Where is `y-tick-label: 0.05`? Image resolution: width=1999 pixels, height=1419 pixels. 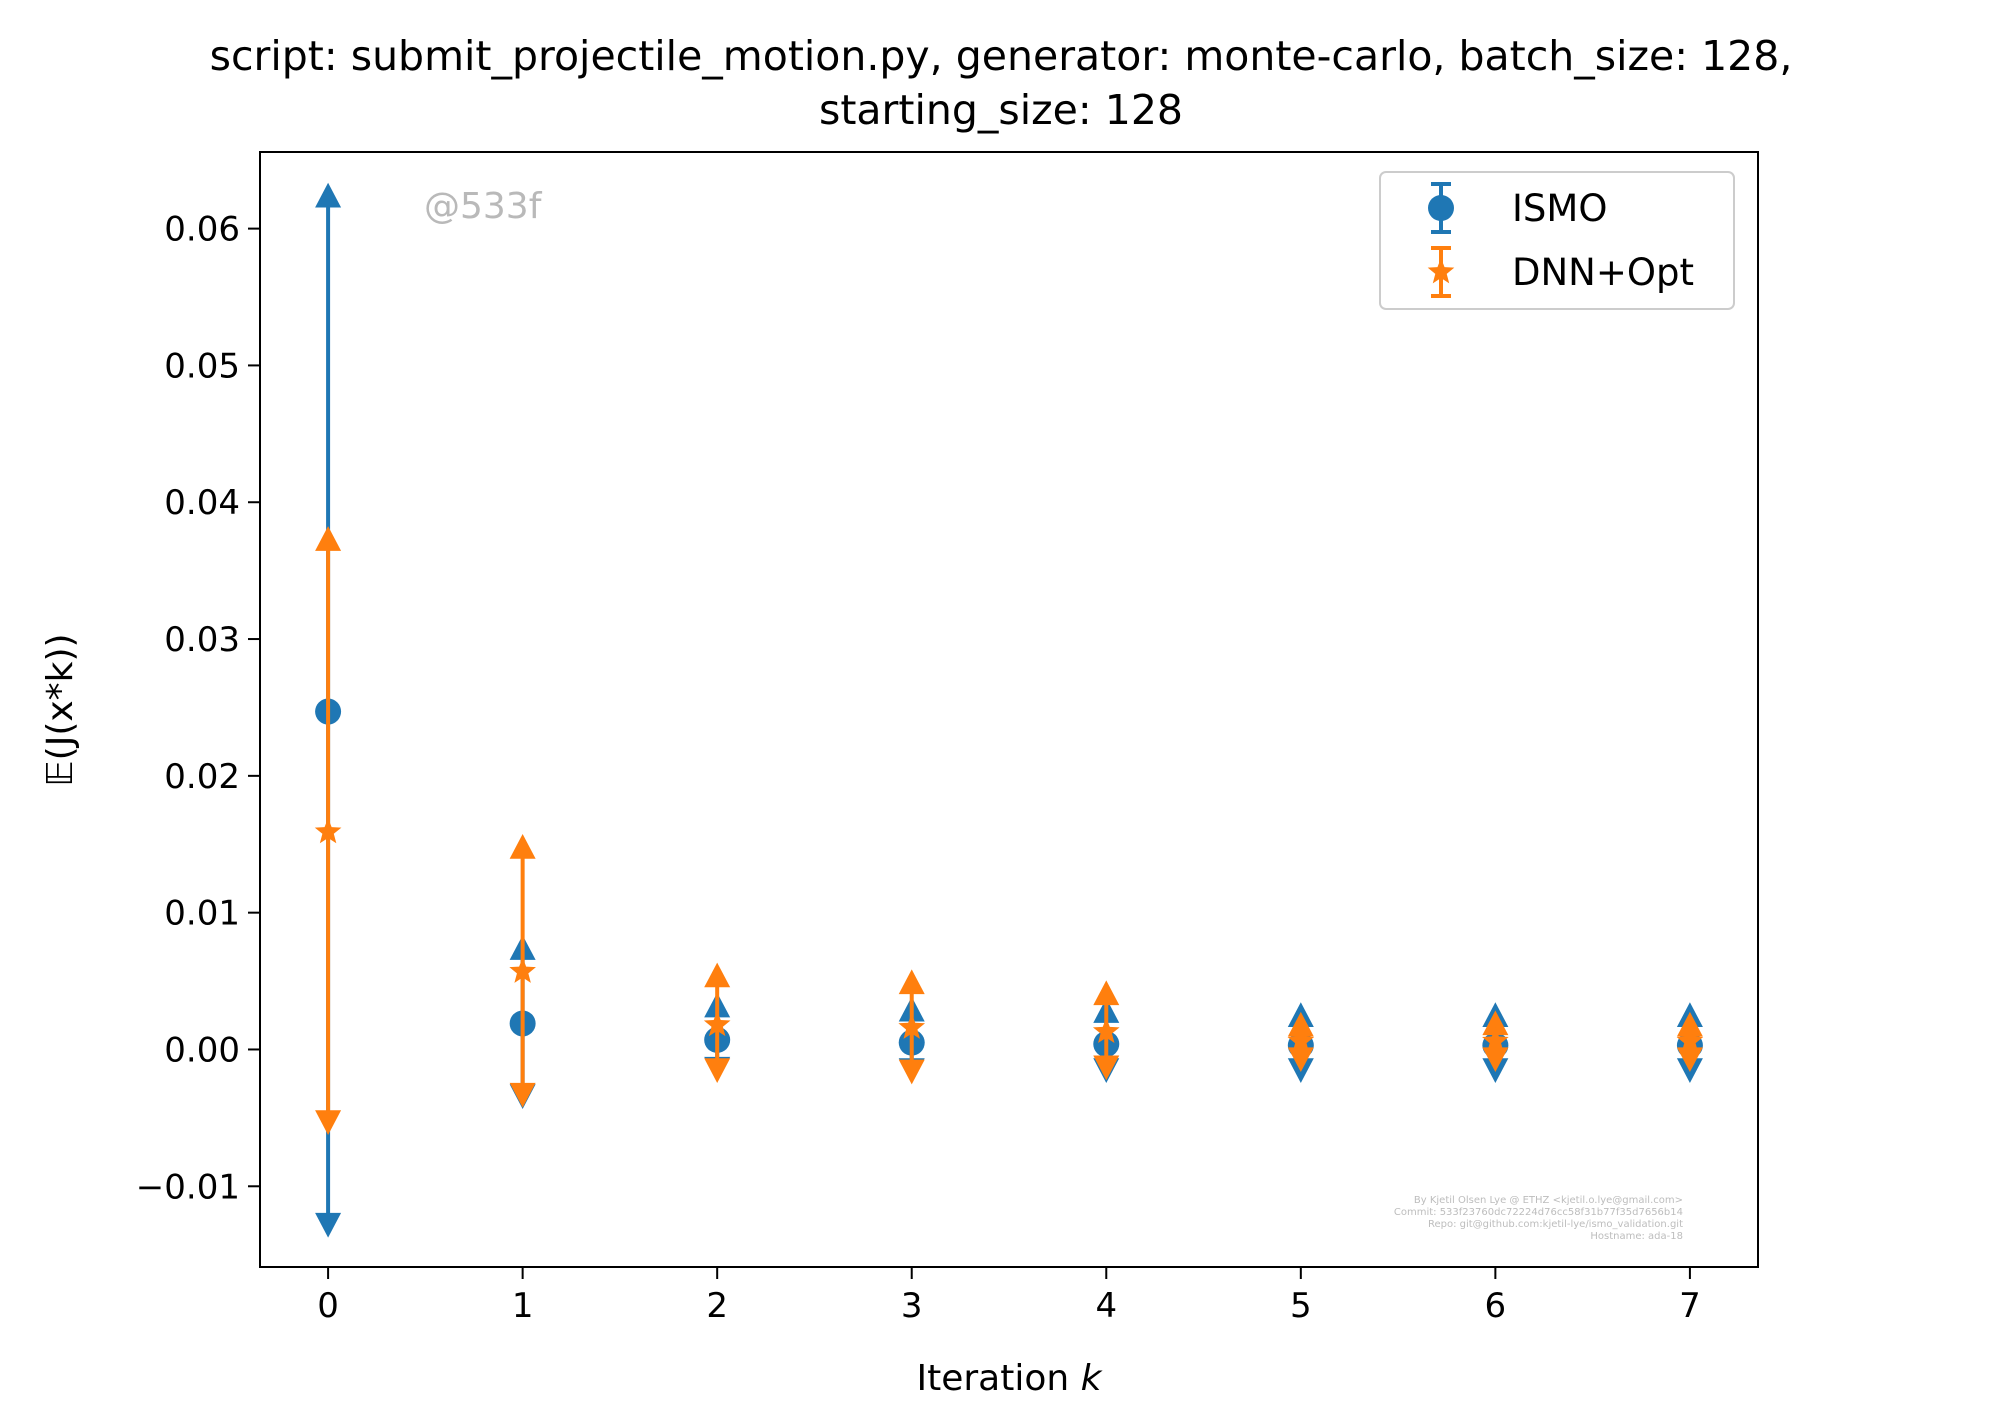
y-tick-label: 0.05 is located at coordinates (202, 366).